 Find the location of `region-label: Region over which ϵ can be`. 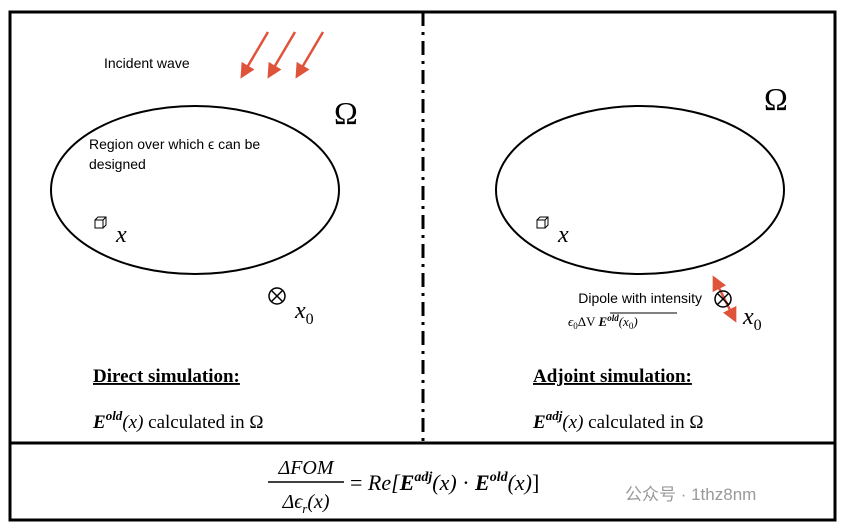

region-label: Region over which ϵ can be is located at coordinates (174, 144).